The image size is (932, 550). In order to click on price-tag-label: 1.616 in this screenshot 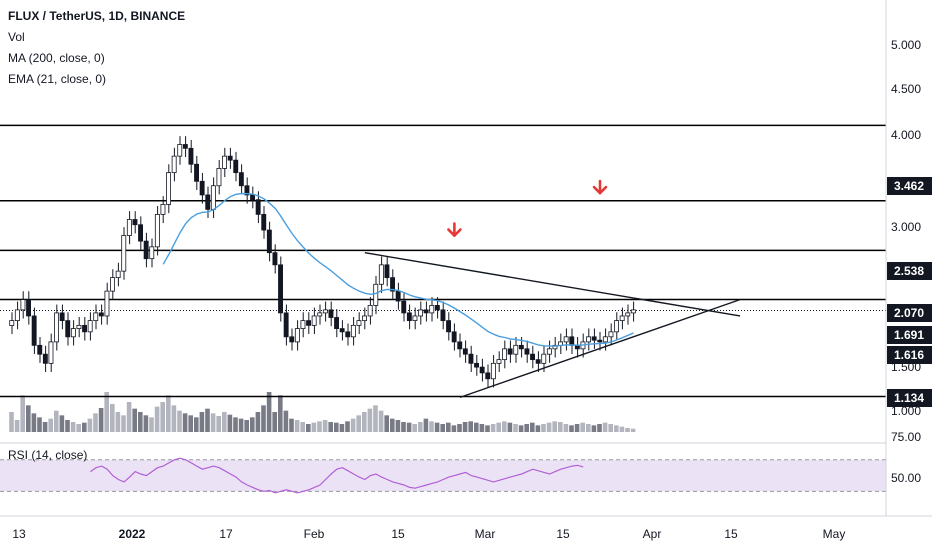, I will do `click(909, 355)`.